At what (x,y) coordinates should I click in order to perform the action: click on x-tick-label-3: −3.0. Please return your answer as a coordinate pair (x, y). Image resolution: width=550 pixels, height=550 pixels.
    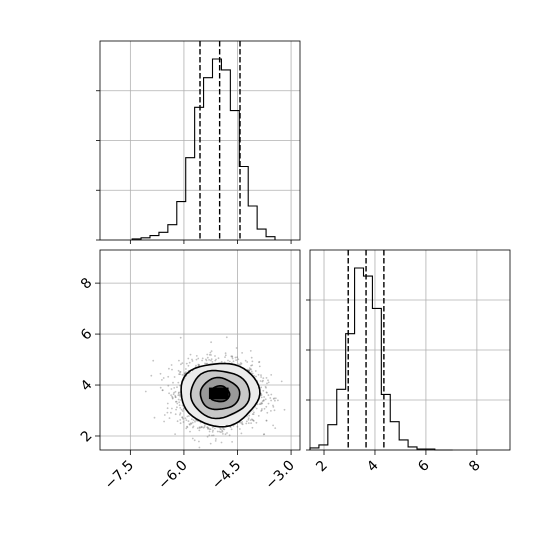
    Looking at the image, I should click on (280, 475).